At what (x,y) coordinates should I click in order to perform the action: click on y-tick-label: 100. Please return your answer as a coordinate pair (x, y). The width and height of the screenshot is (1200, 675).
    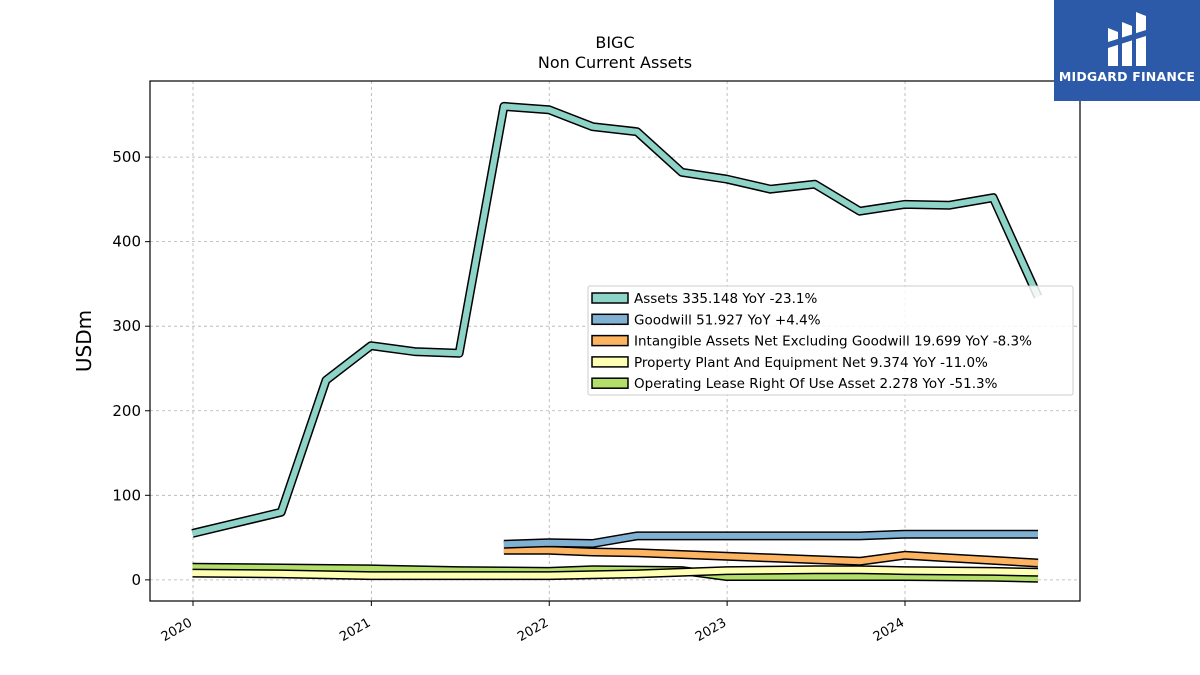
    Looking at the image, I should click on (126, 495).